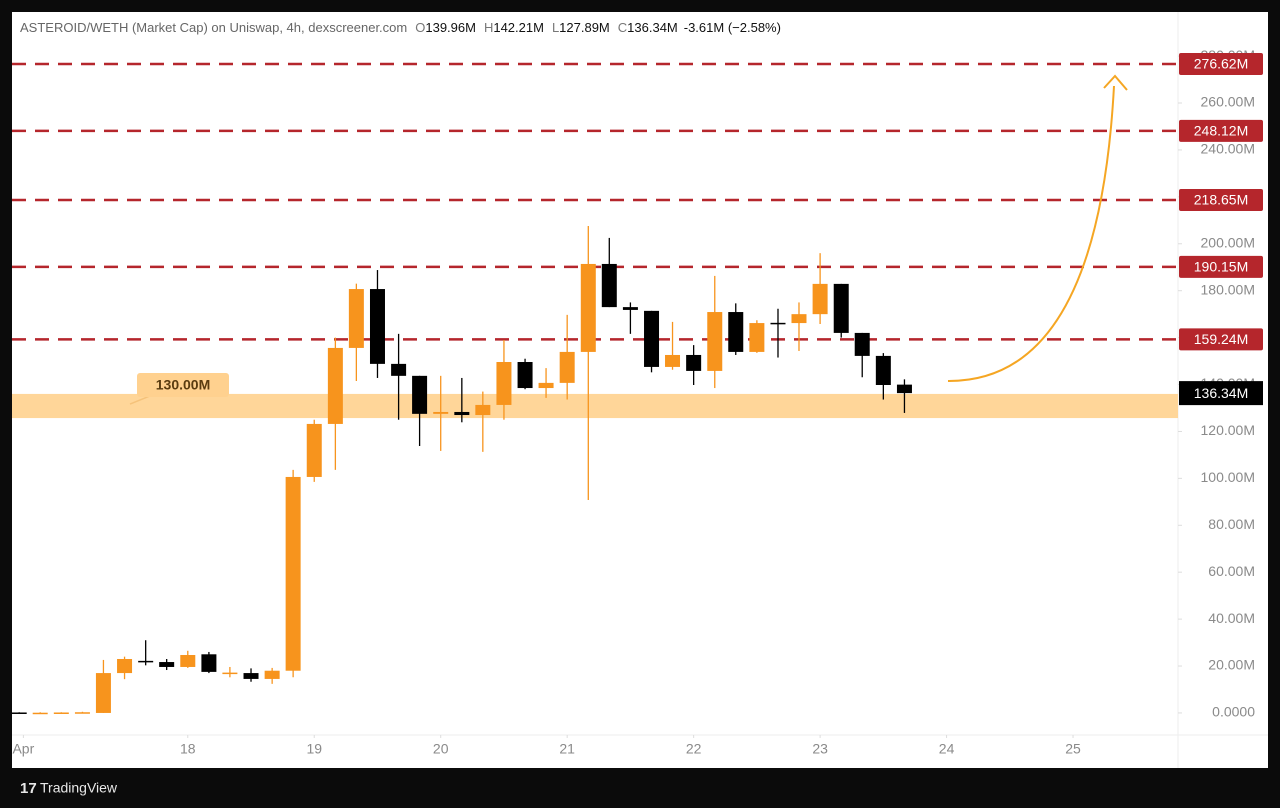 The image size is (1280, 808). I want to click on y-tick-label: 180.00M, so click(1228, 289).